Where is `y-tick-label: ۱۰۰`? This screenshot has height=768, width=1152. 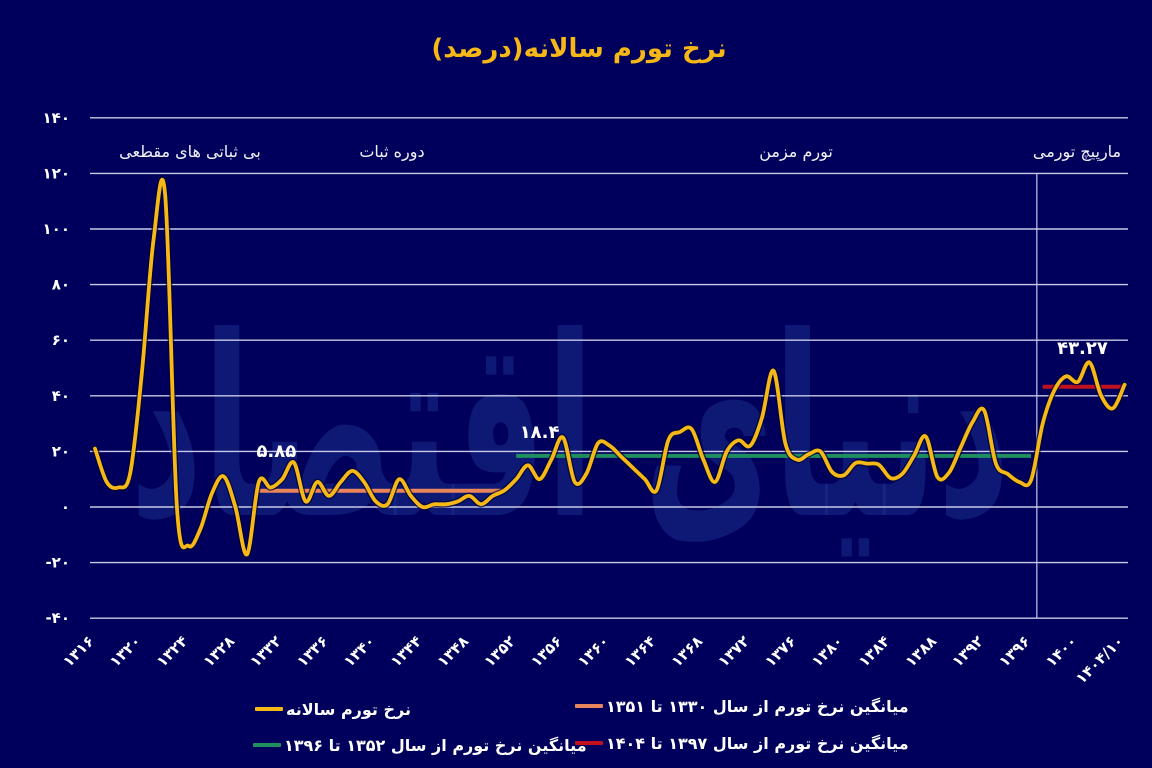 y-tick-label: ۱۰۰ is located at coordinates (56, 229).